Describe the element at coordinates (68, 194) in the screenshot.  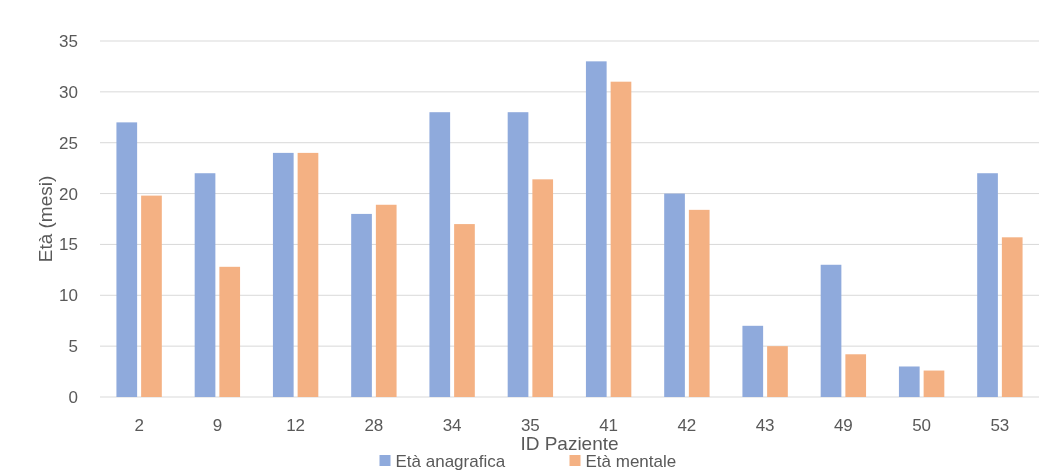
I see `y-tick-label: 20` at that location.